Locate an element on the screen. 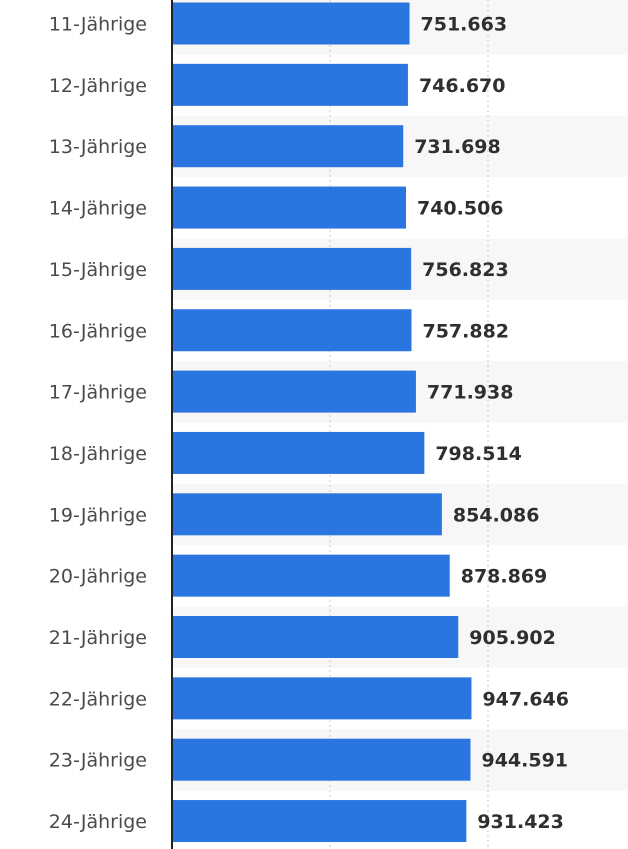  category-label: 18-Jährige is located at coordinates (98, 454).